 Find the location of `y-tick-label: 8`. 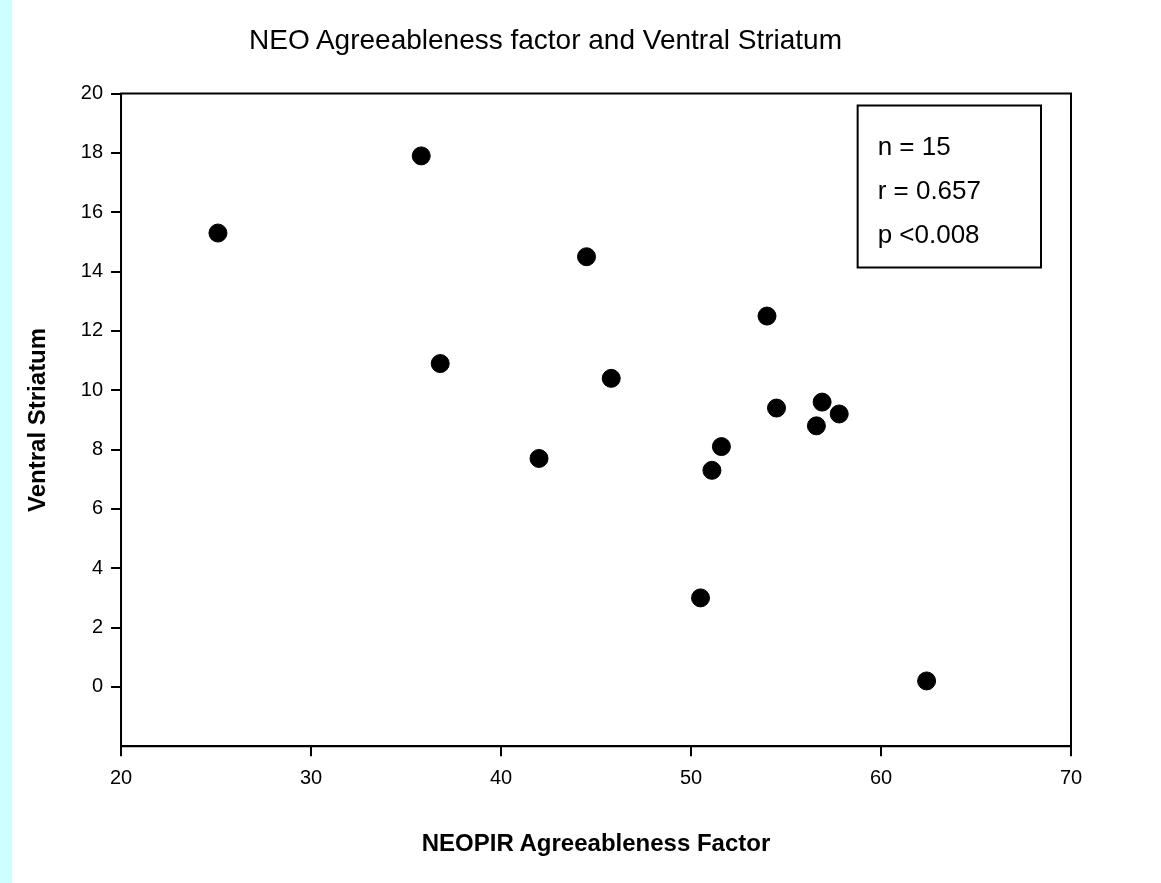

y-tick-label: 8 is located at coordinates (97, 448).